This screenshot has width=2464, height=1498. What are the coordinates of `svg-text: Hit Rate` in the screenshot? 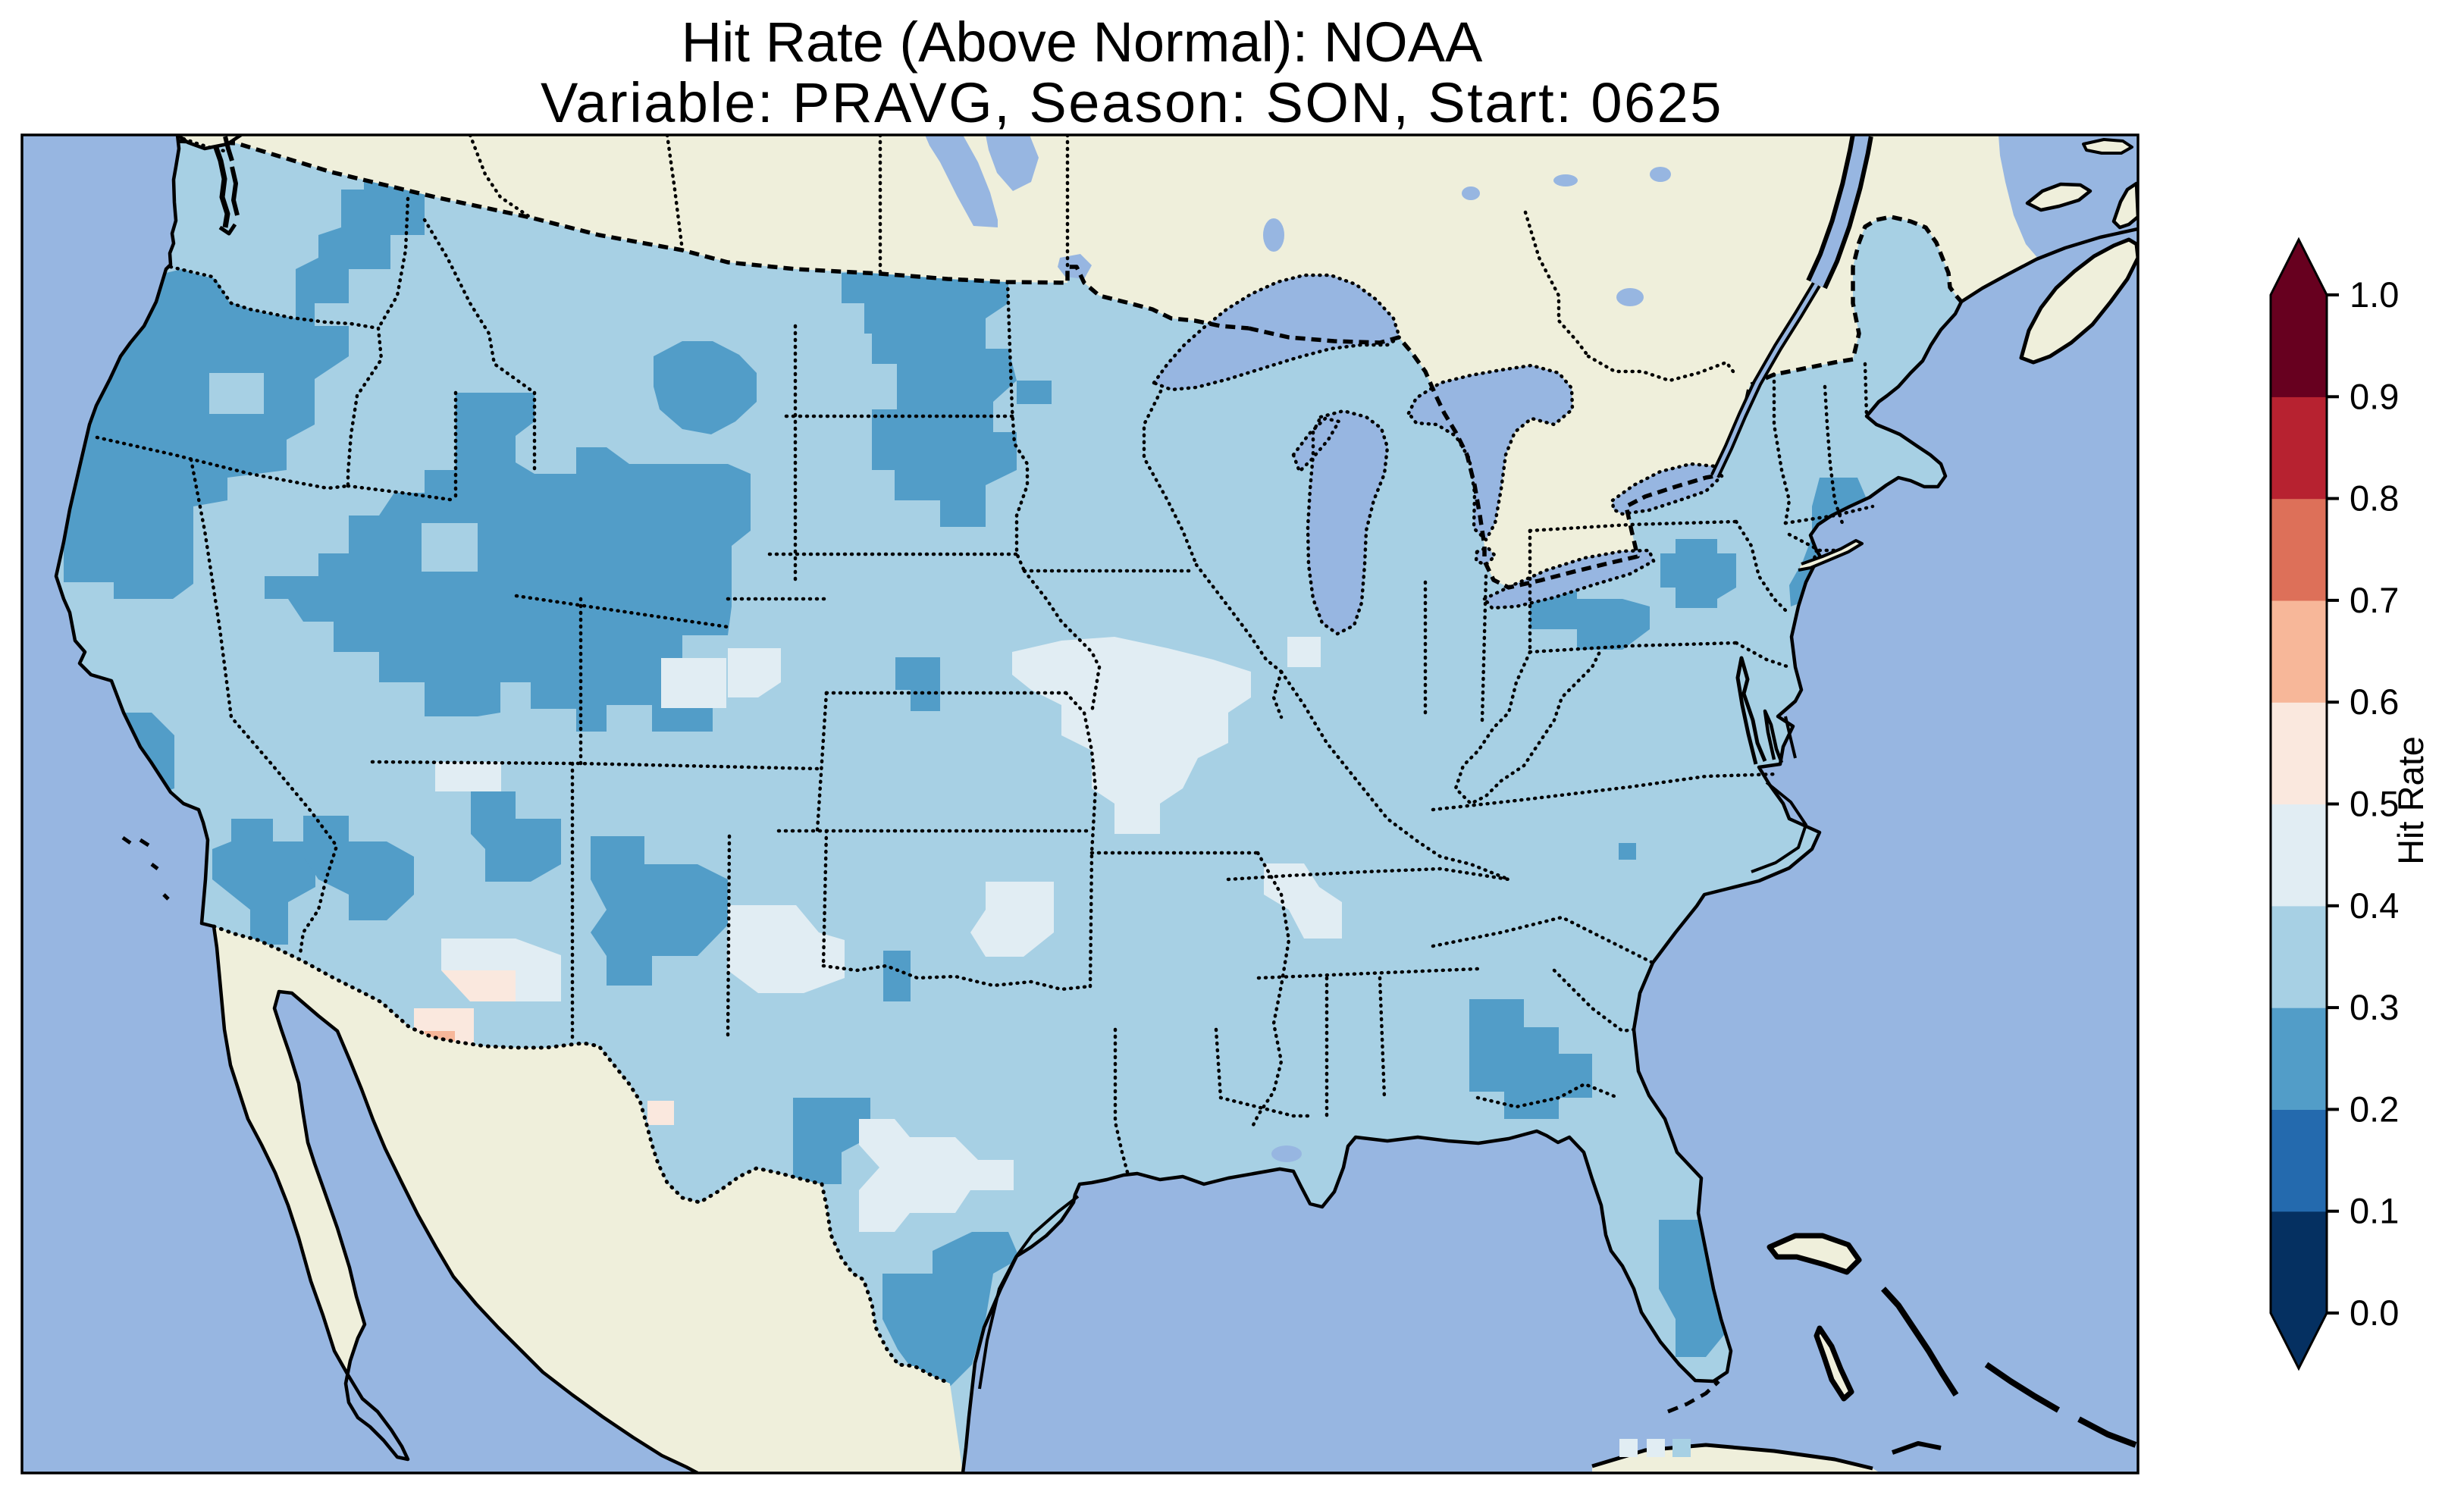 It's located at (2411, 800).